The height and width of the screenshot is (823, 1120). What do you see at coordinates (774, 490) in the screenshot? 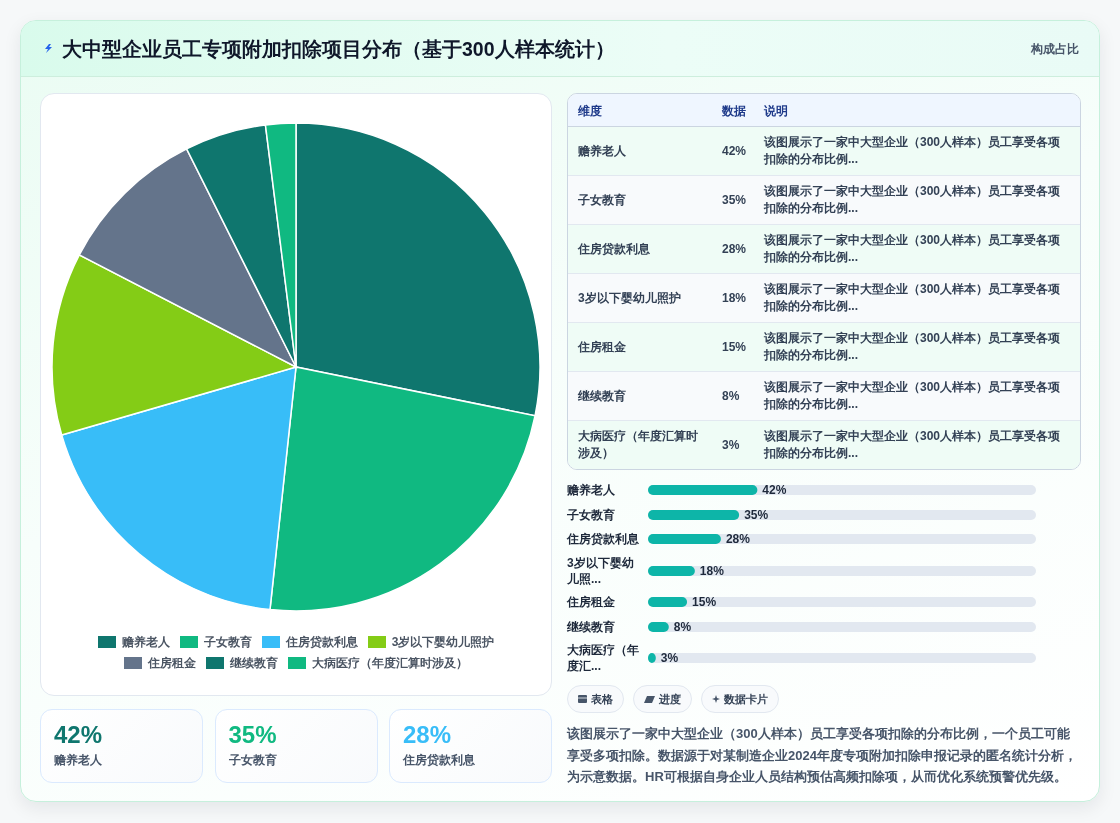
I see `data-label: 42%` at bounding box center [774, 490].